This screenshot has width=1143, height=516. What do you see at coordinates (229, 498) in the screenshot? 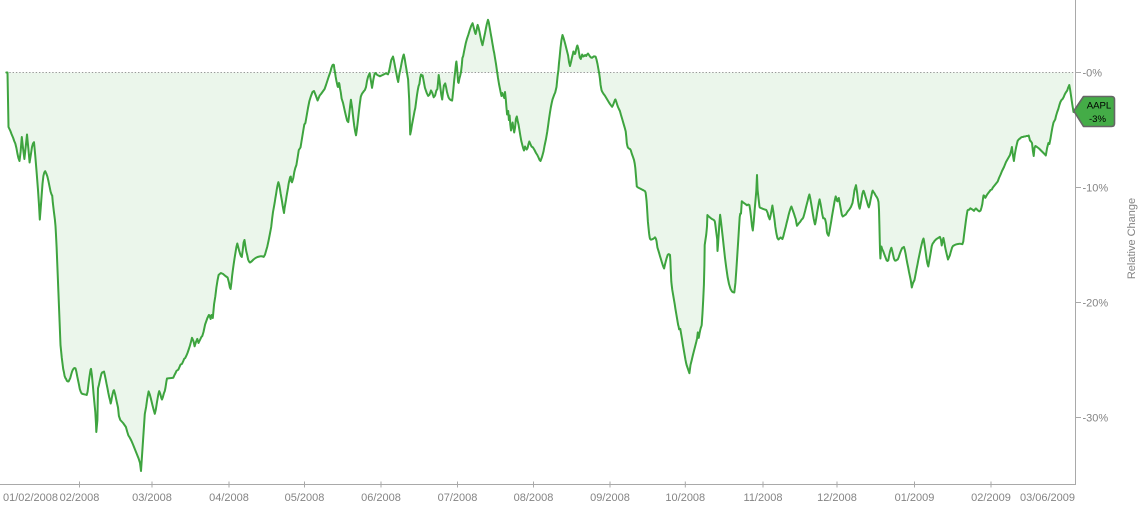
I see `svg-text: 04/2008` at bounding box center [229, 498].